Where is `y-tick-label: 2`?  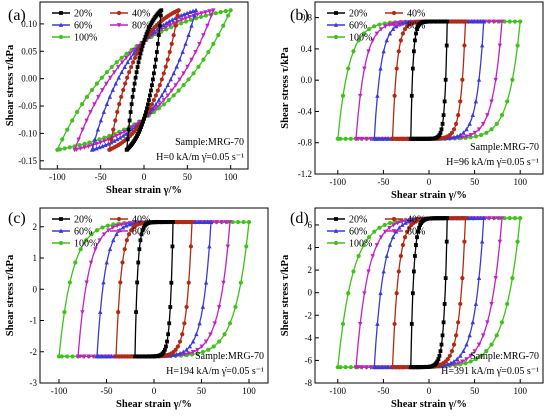
y-tick-label: 2 is located at coordinates (35, 227).